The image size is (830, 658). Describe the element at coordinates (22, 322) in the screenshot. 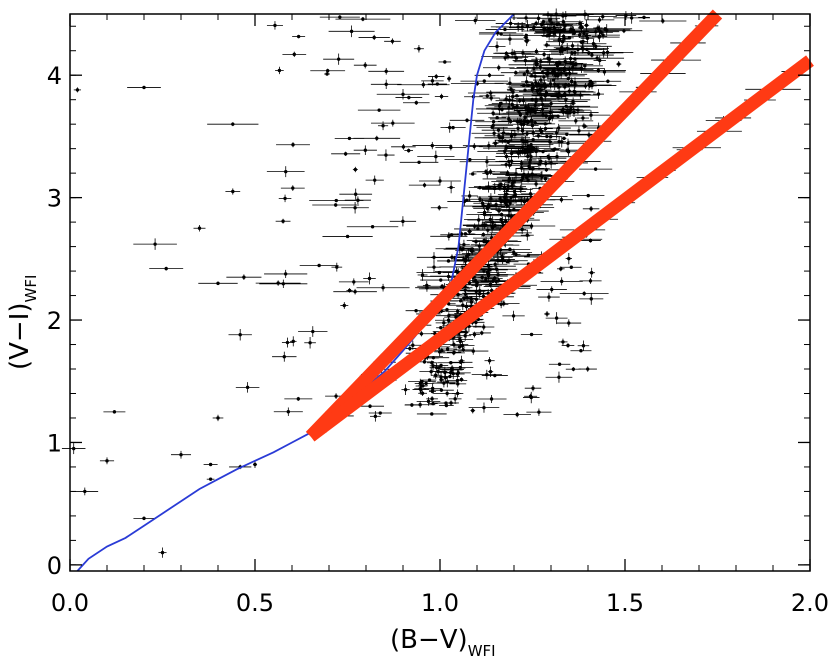

I see `y-axis-label: (V−I)WFI` at that location.